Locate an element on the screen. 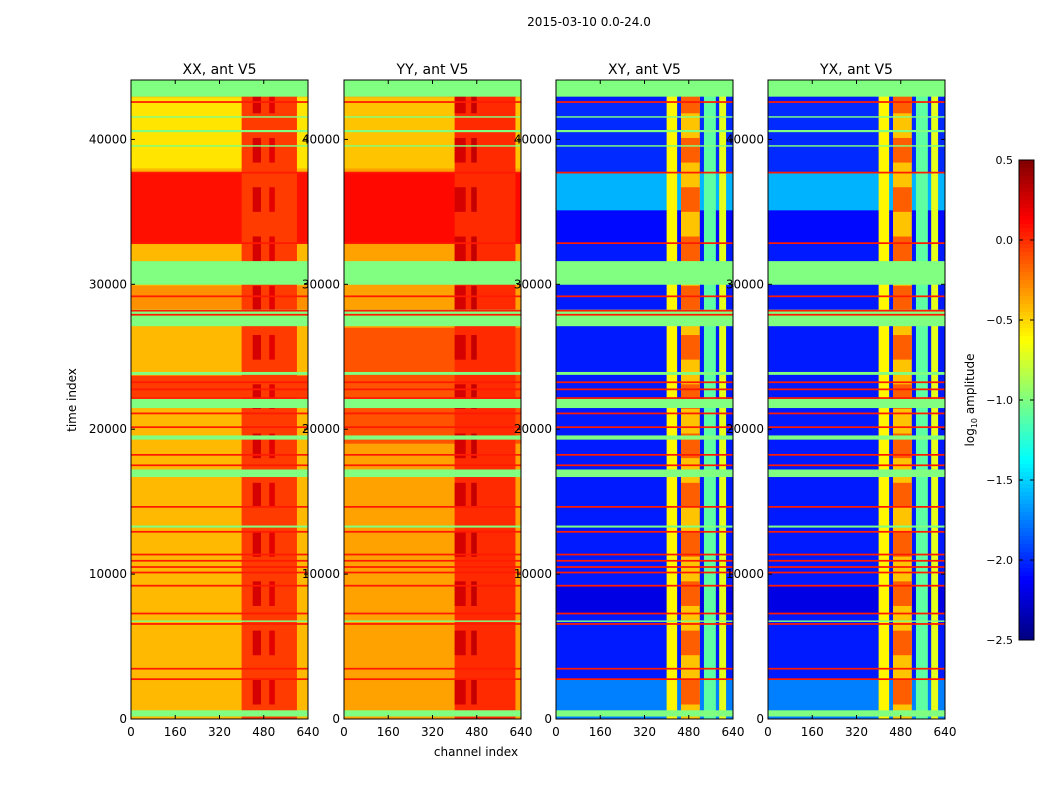 This screenshot has width=1050, height=800. colorbar-tick-label: 0.5 is located at coordinates (1005, 160).